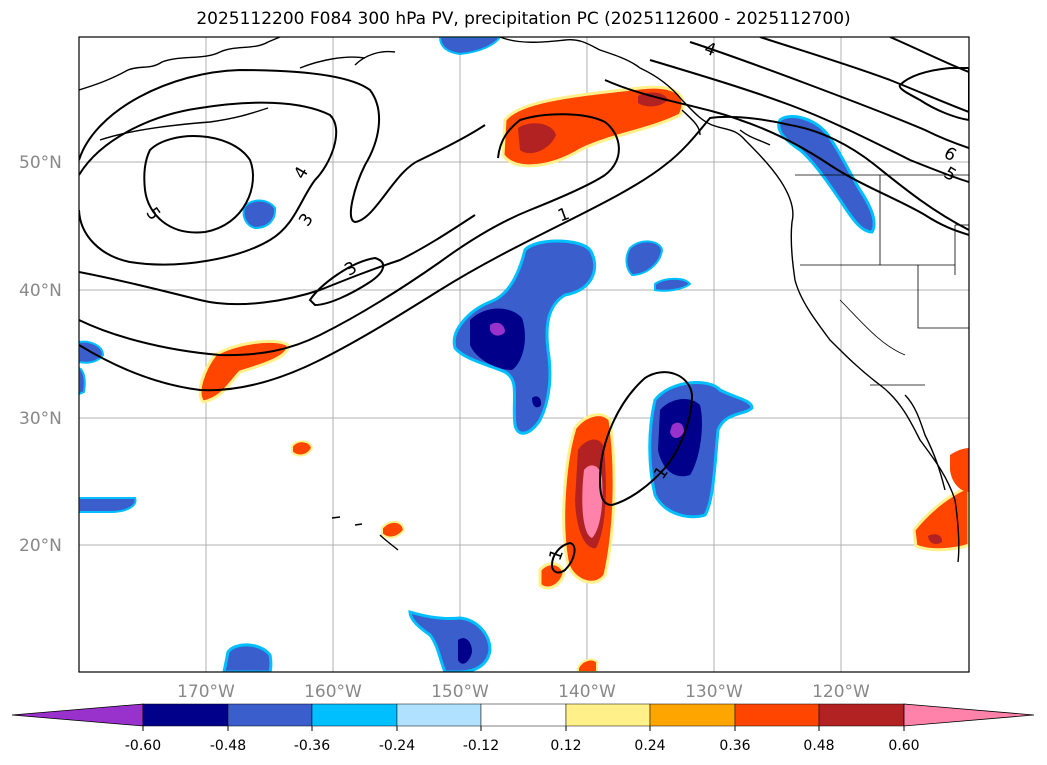  What do you see at coordinates (818, 746) in the screenshot?
I see `colorbar-label: 0.48` at bounding box center [818, 746].